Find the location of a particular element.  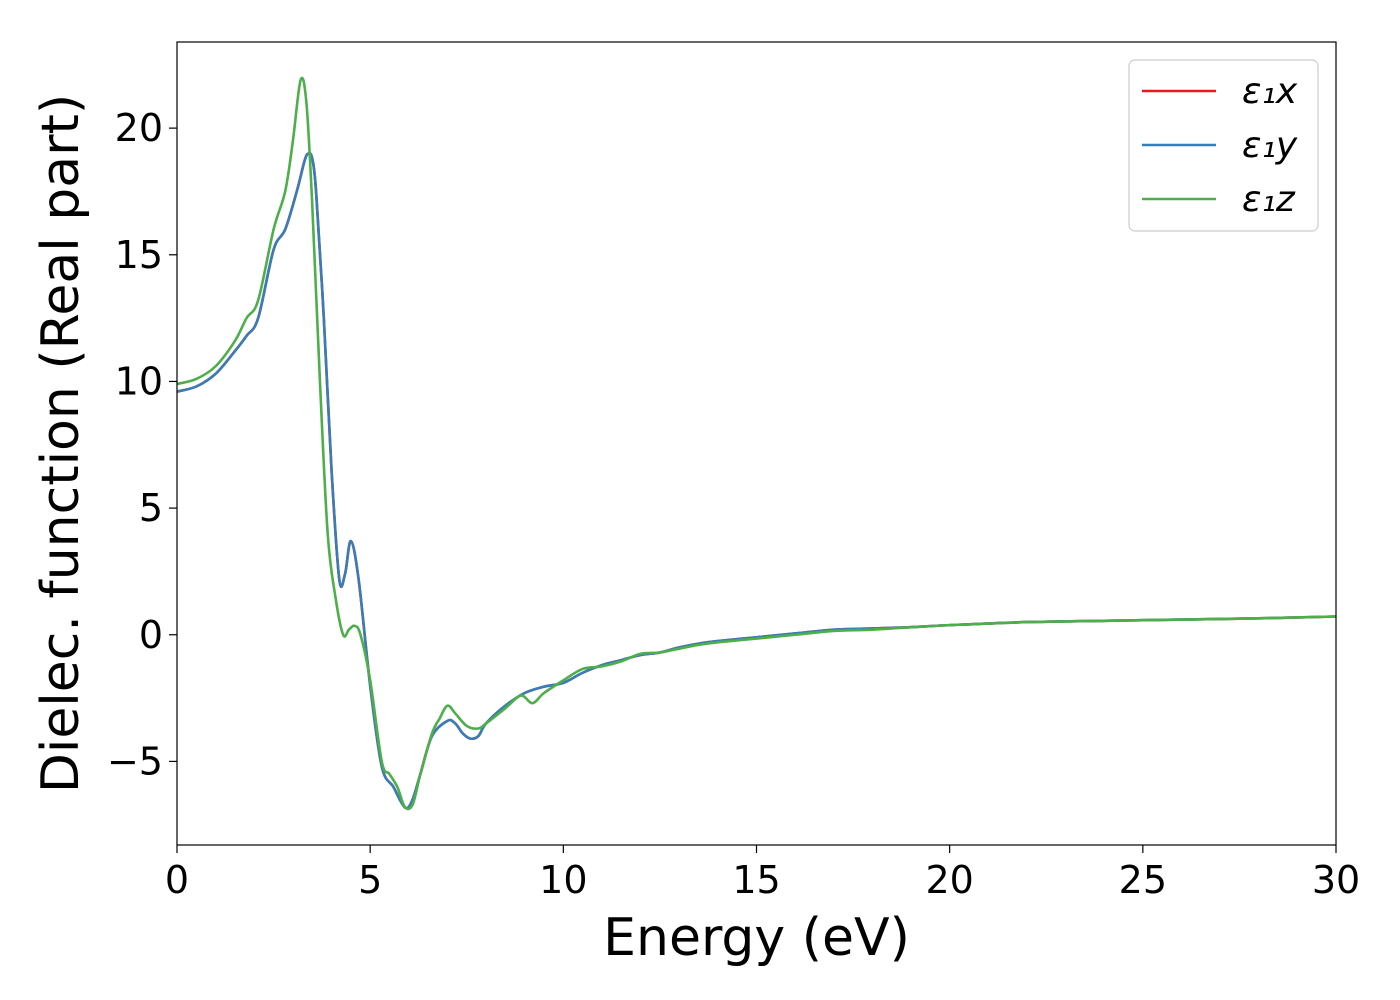

y-tick-label: 5 is located at coordinates (151, 508).